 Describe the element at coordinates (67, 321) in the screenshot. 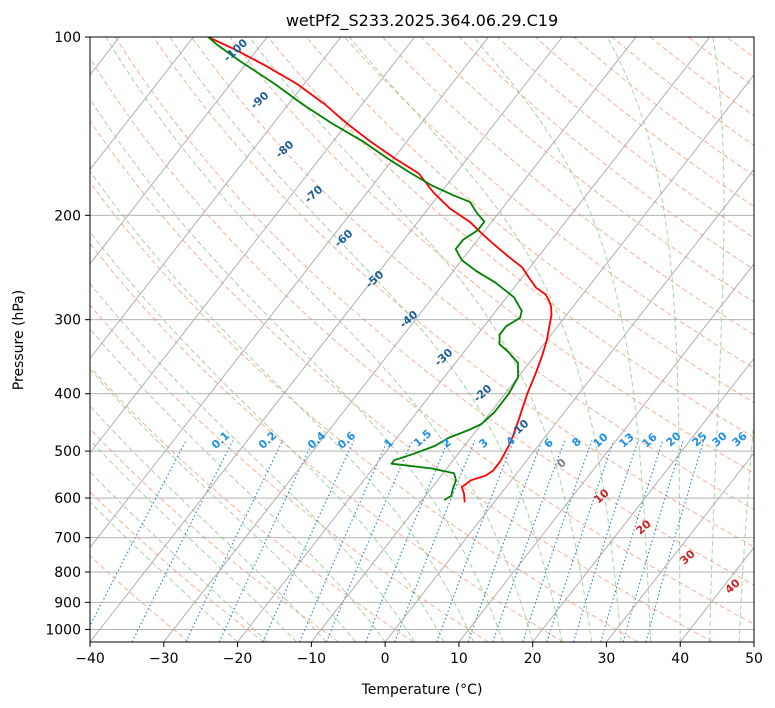

I see `y-tick-label: 300` at that location.